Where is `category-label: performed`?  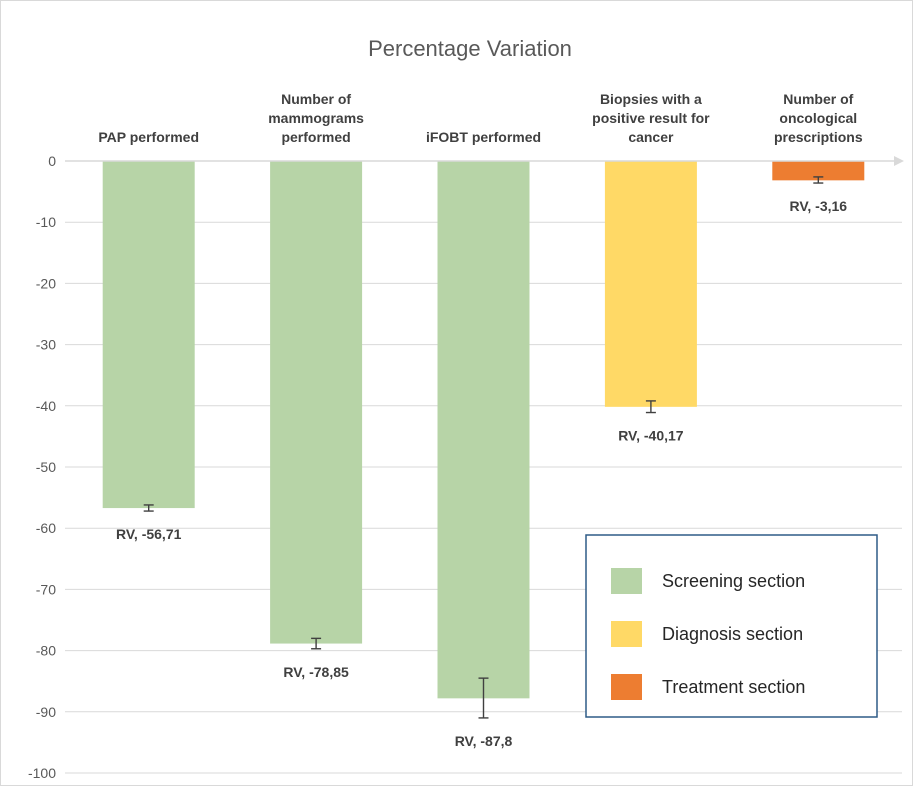 category-label: performed is located at coordinates (315, 137).